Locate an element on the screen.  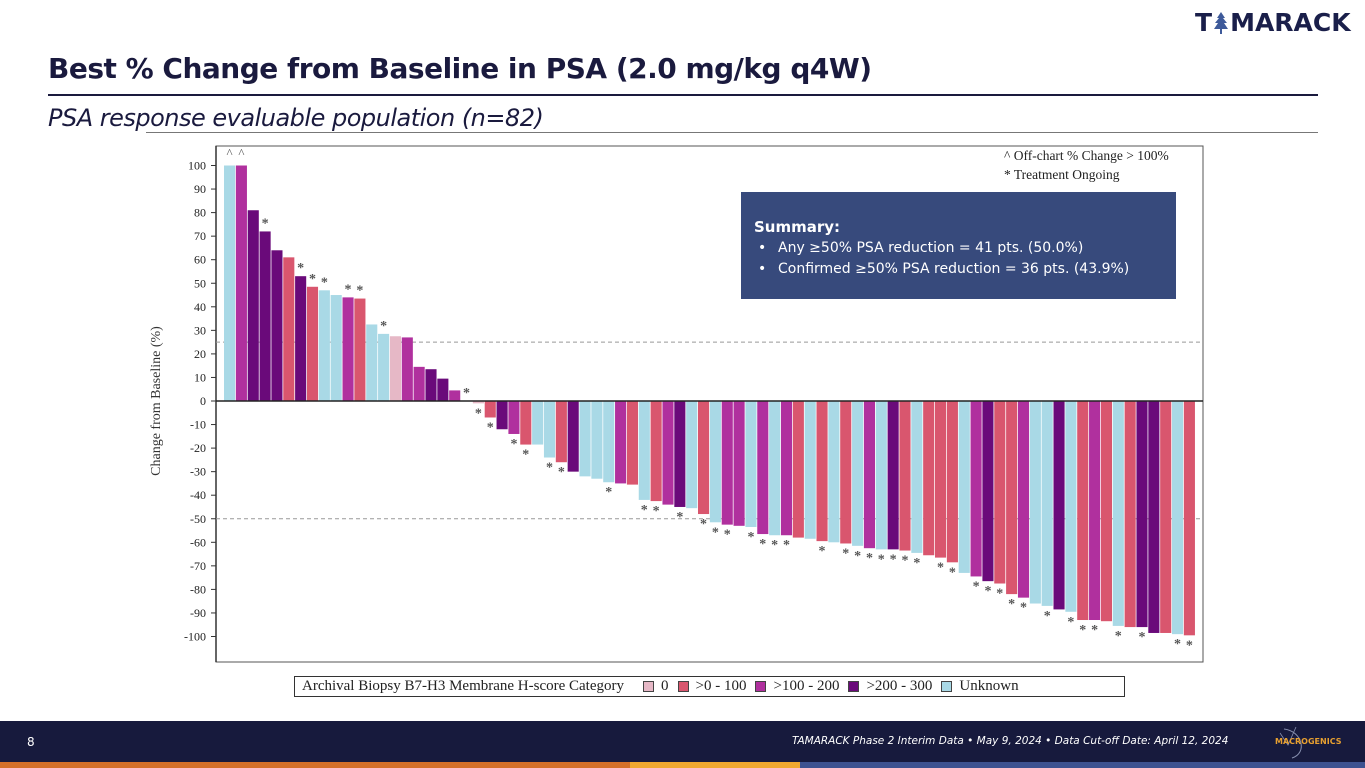
y-tick-label: 20 is located at coordinates (200, 354).